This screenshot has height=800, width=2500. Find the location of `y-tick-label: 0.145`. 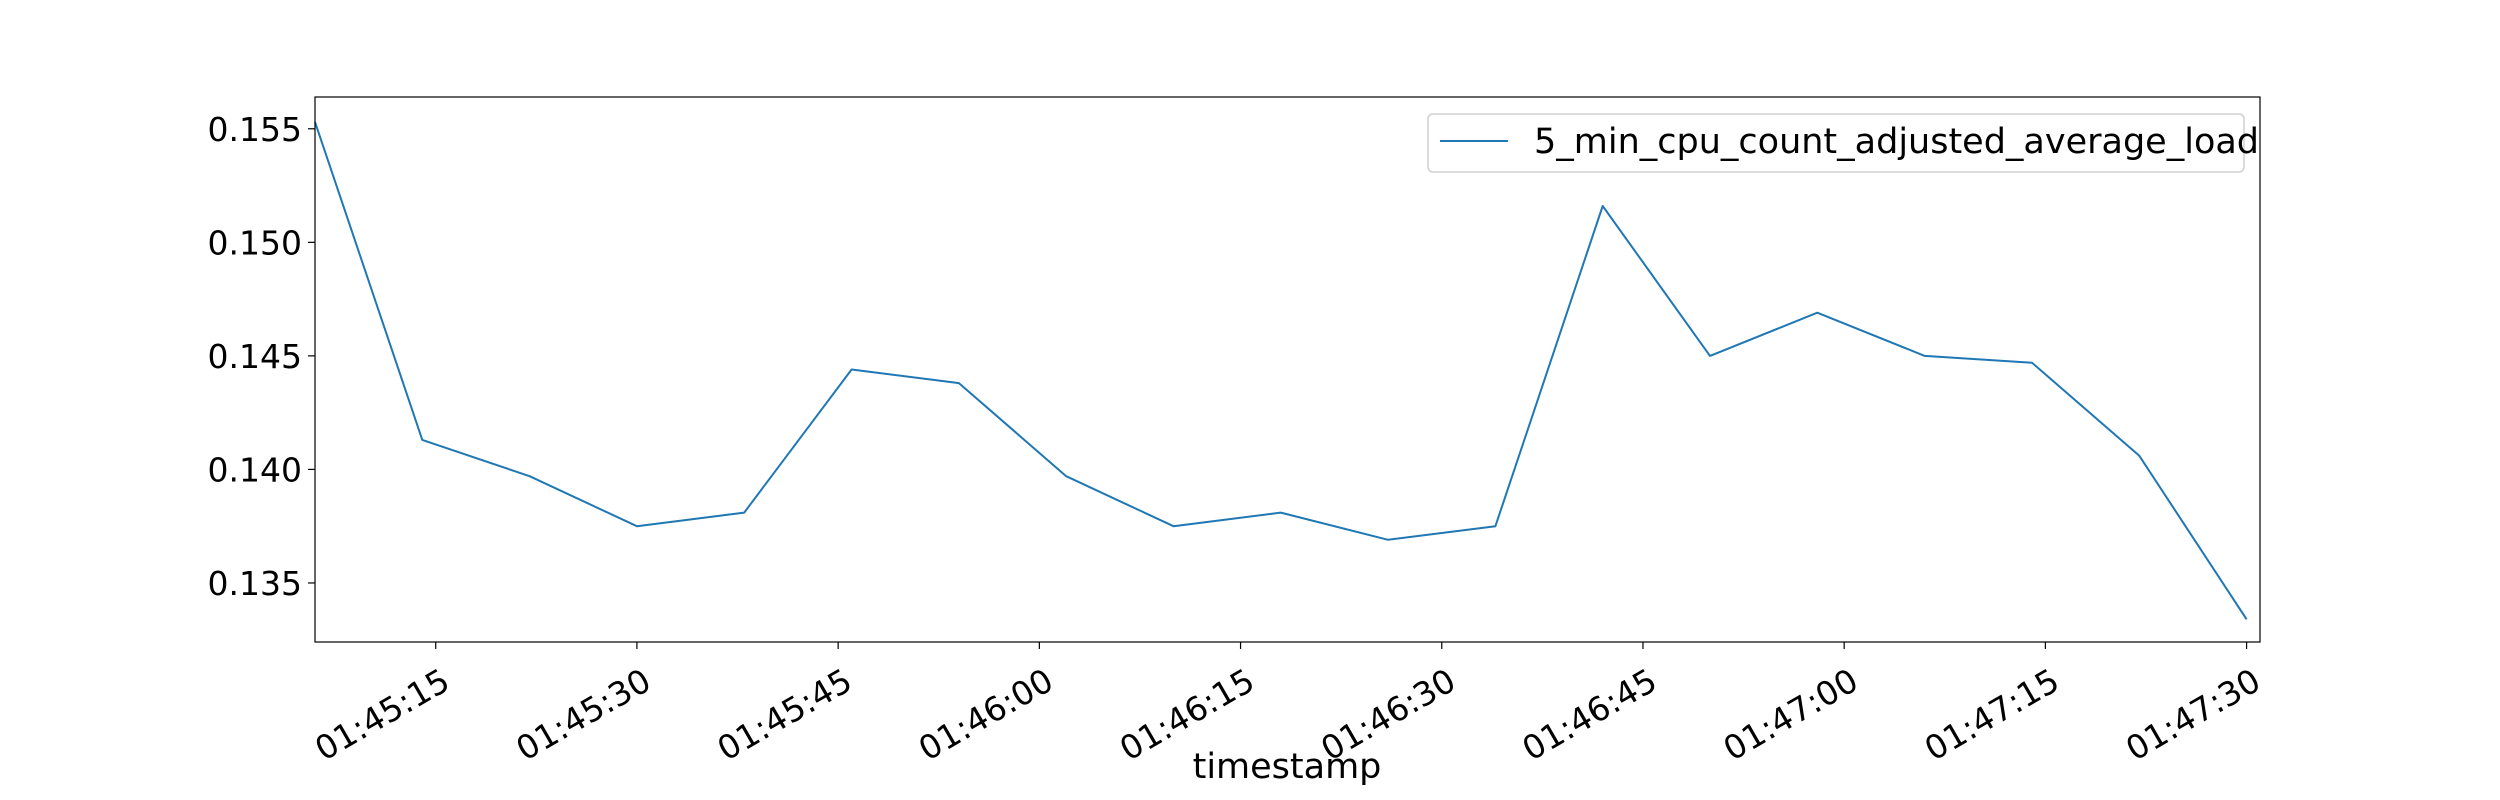

y-tick-label: 0.145 is located at coordinates (255, 356).